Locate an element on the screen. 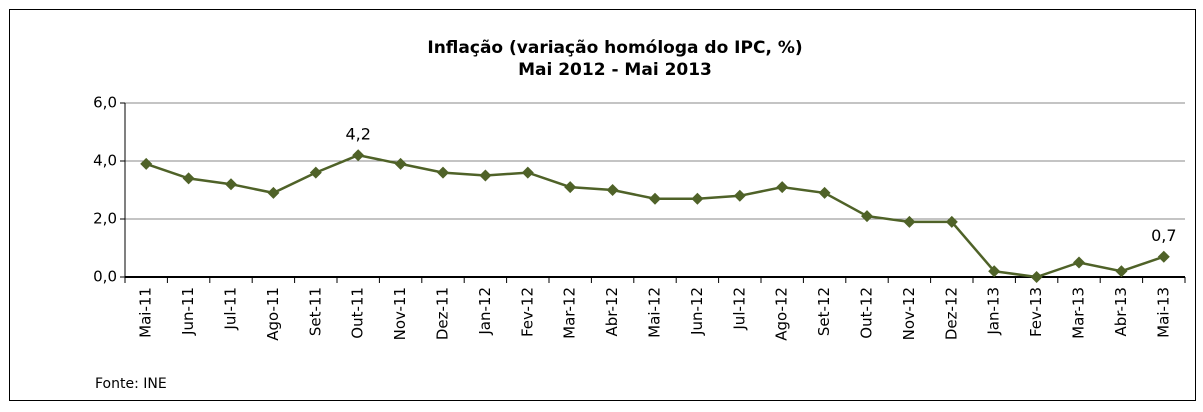 This screenshot has width=1203, height=412. x-tick-label: Dez-12 is located at coordinates (951, 313).